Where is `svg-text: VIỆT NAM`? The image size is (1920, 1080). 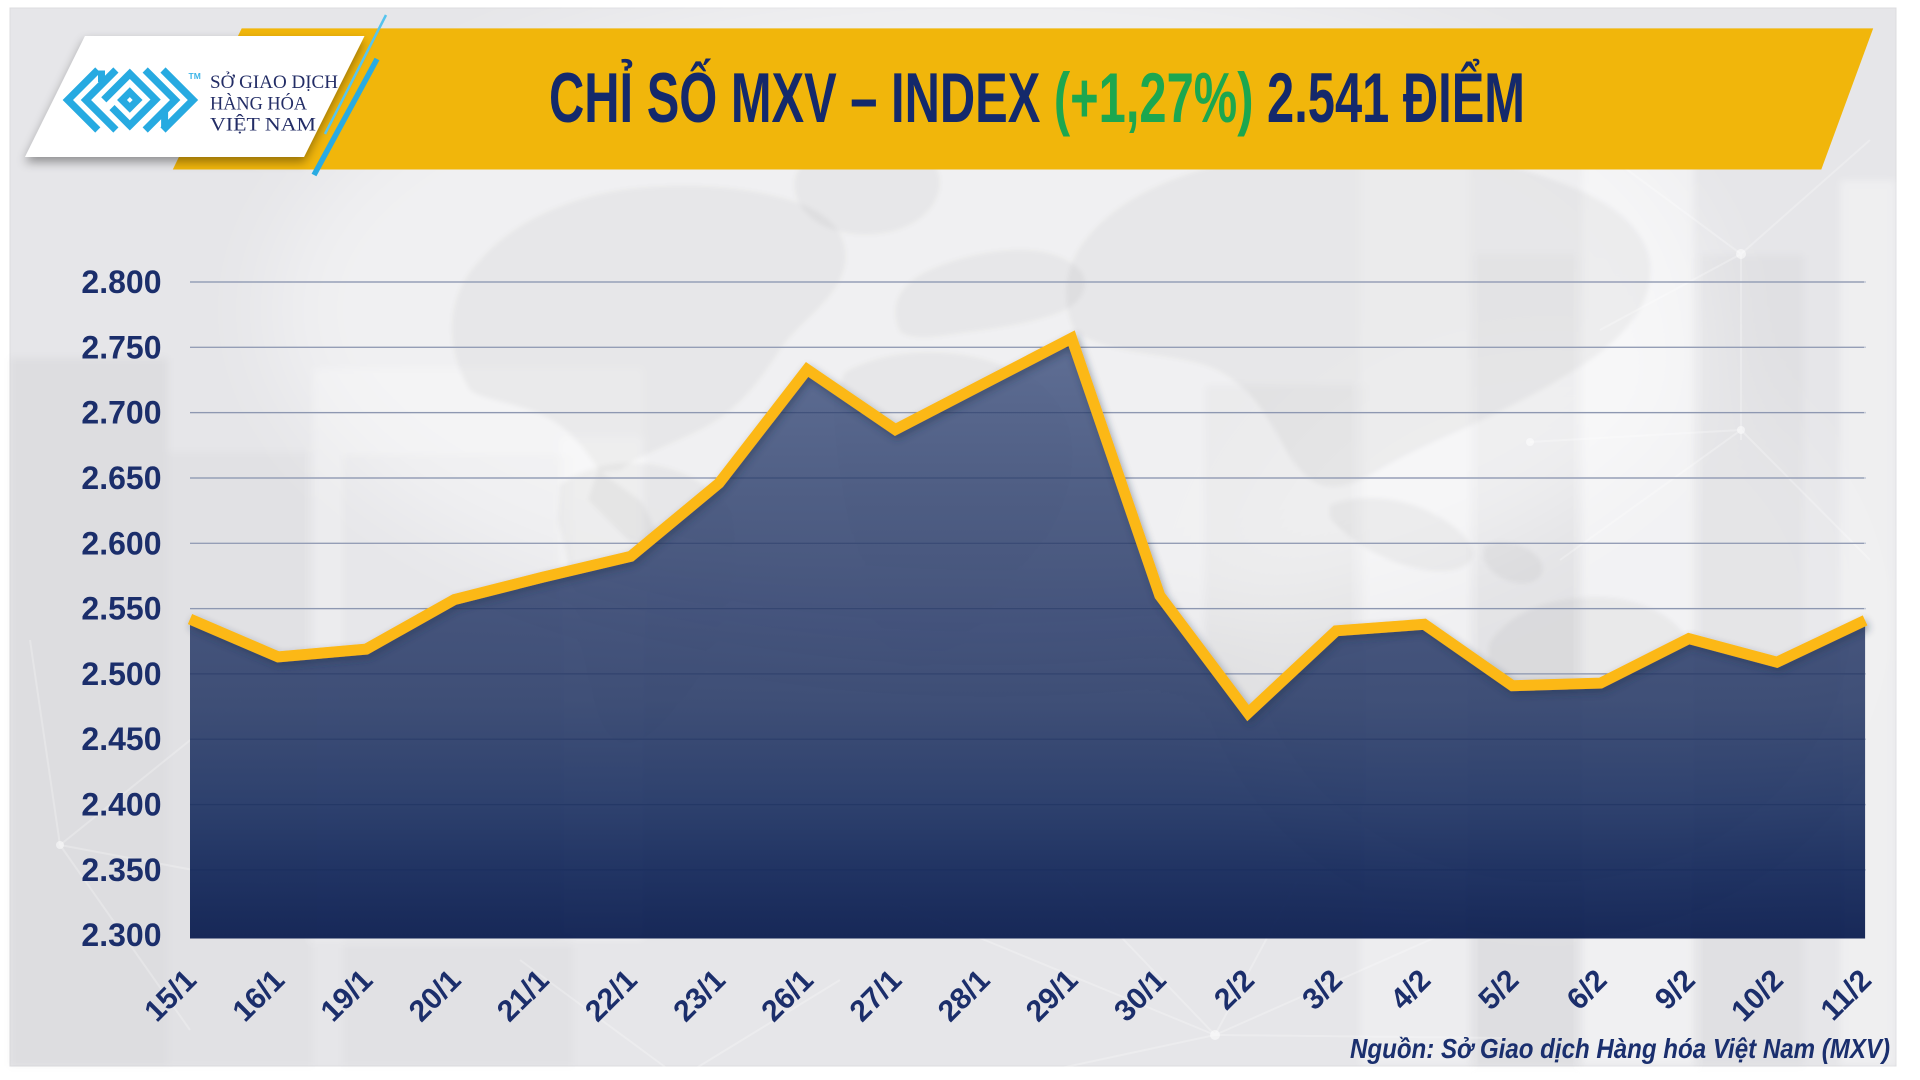
svg-text: VIỆT NAM is located at coordinates (263, 125).